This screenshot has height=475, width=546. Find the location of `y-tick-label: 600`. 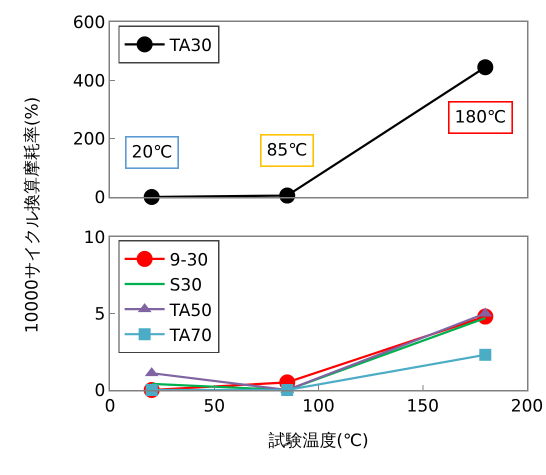

y-tick-label: 600 is located at coordinates (89, 22).